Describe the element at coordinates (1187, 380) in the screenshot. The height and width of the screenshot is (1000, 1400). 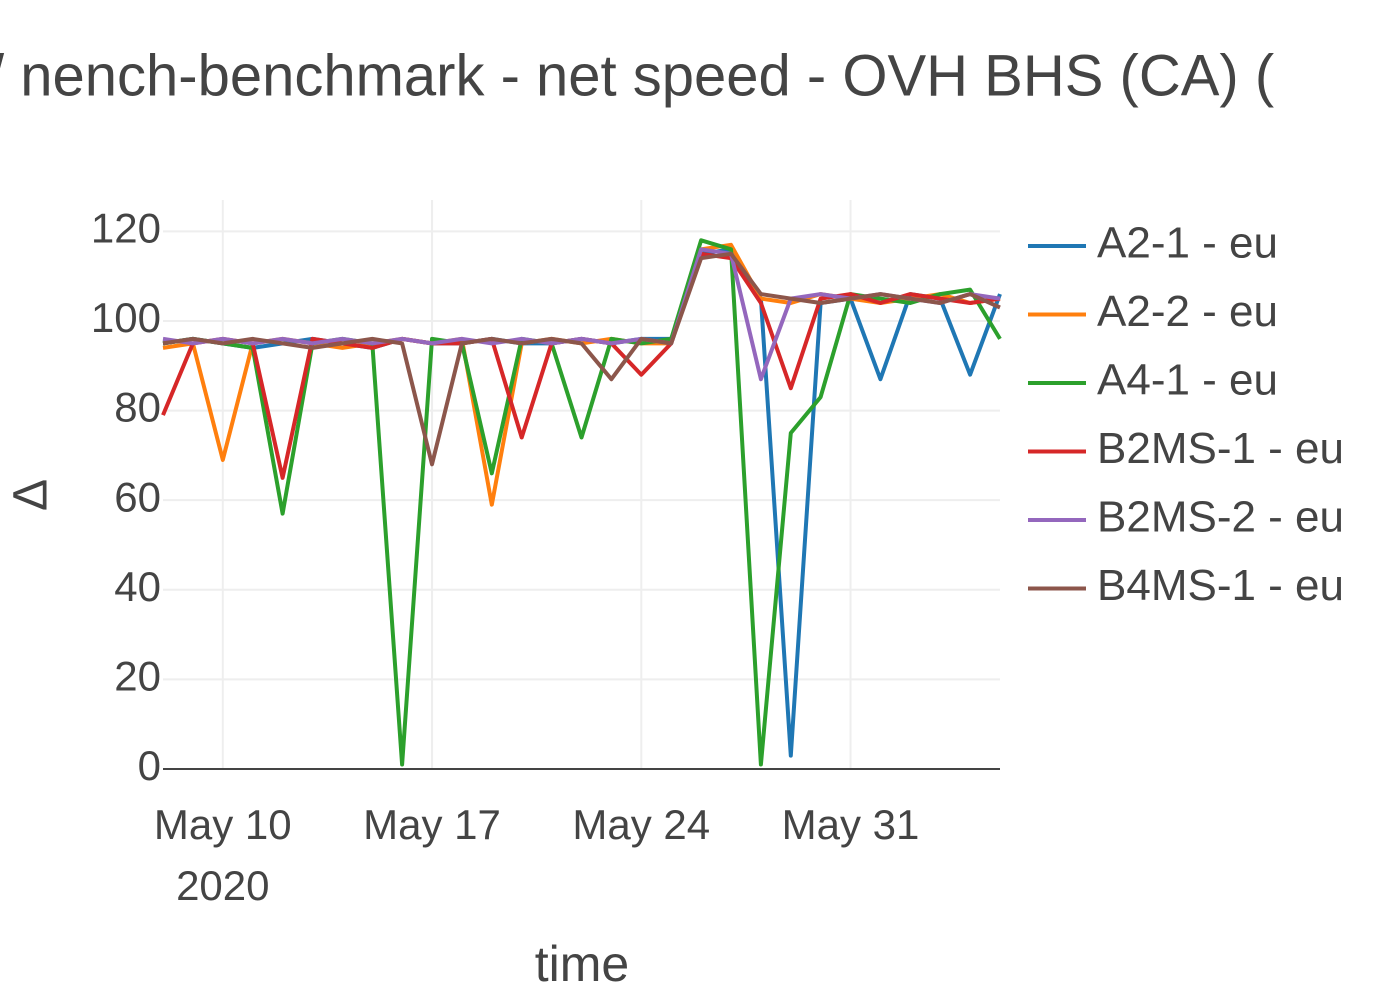
I see `legend-label: A4-1 - eu` at that location.